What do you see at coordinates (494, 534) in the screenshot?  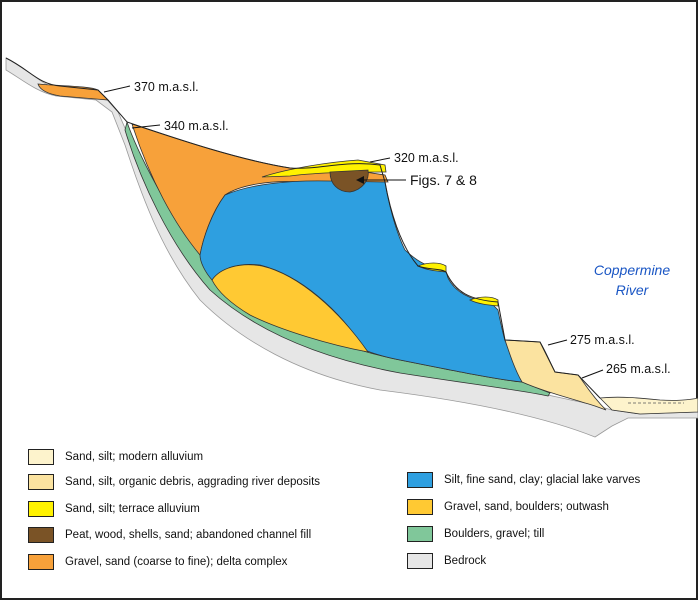 I see `legend-label: Boulders, gravel; till` at bounding box center [494, 534].